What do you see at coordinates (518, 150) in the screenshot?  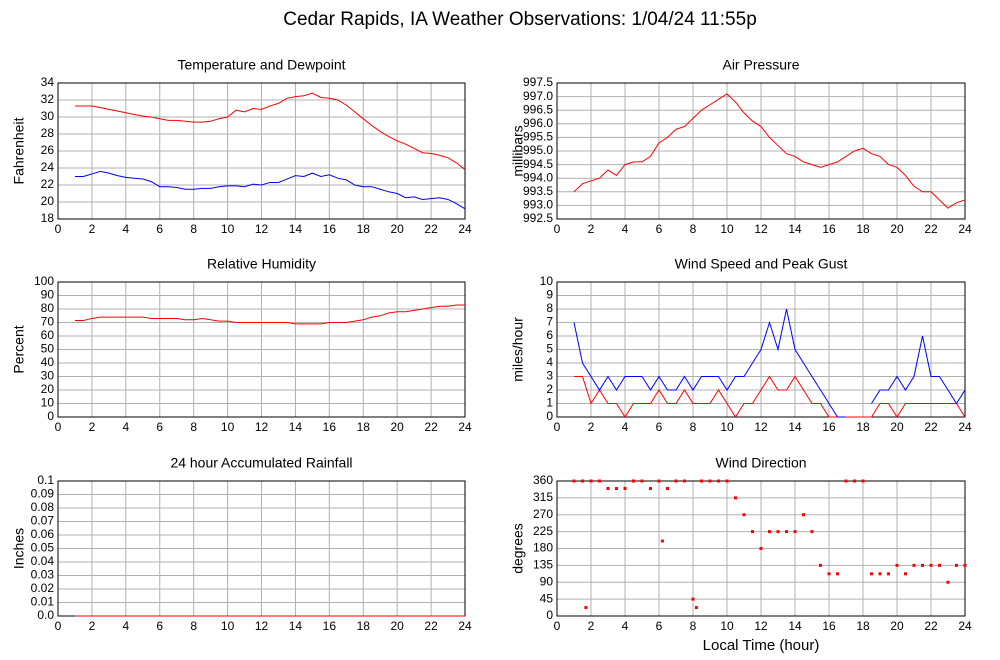 I see `y-axis-label: millibars` at bounding box center [518, 150].